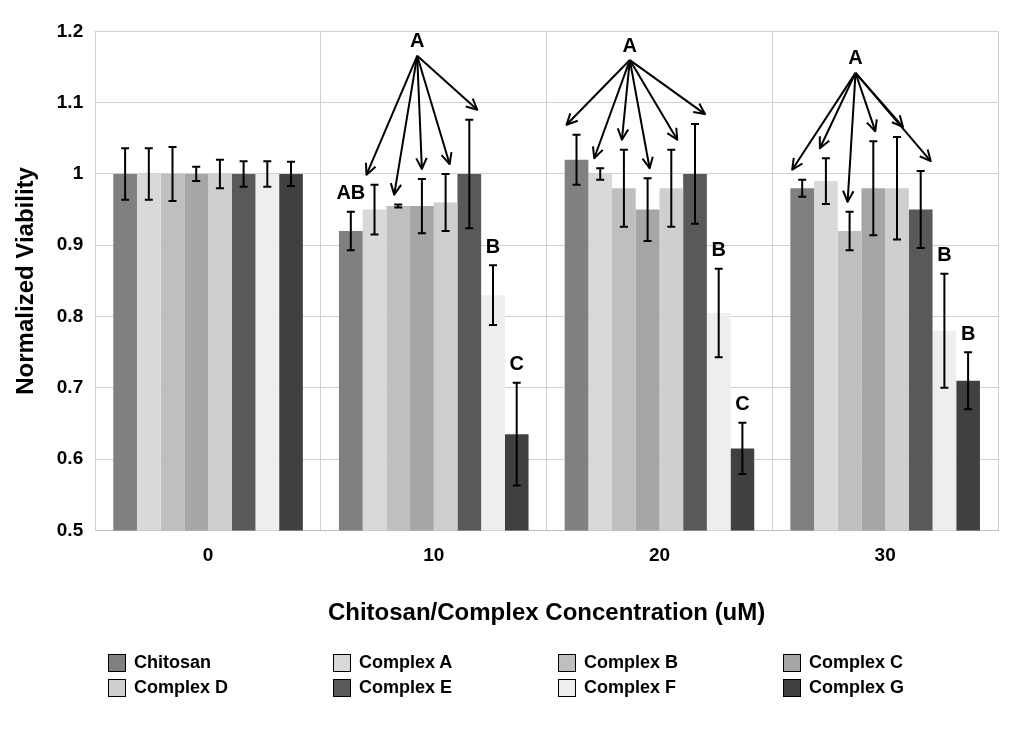  What do you see at coordinates (406, 662) in the screenshot?
I see `legend-label: Complex A` at bounding box center [406, 662].